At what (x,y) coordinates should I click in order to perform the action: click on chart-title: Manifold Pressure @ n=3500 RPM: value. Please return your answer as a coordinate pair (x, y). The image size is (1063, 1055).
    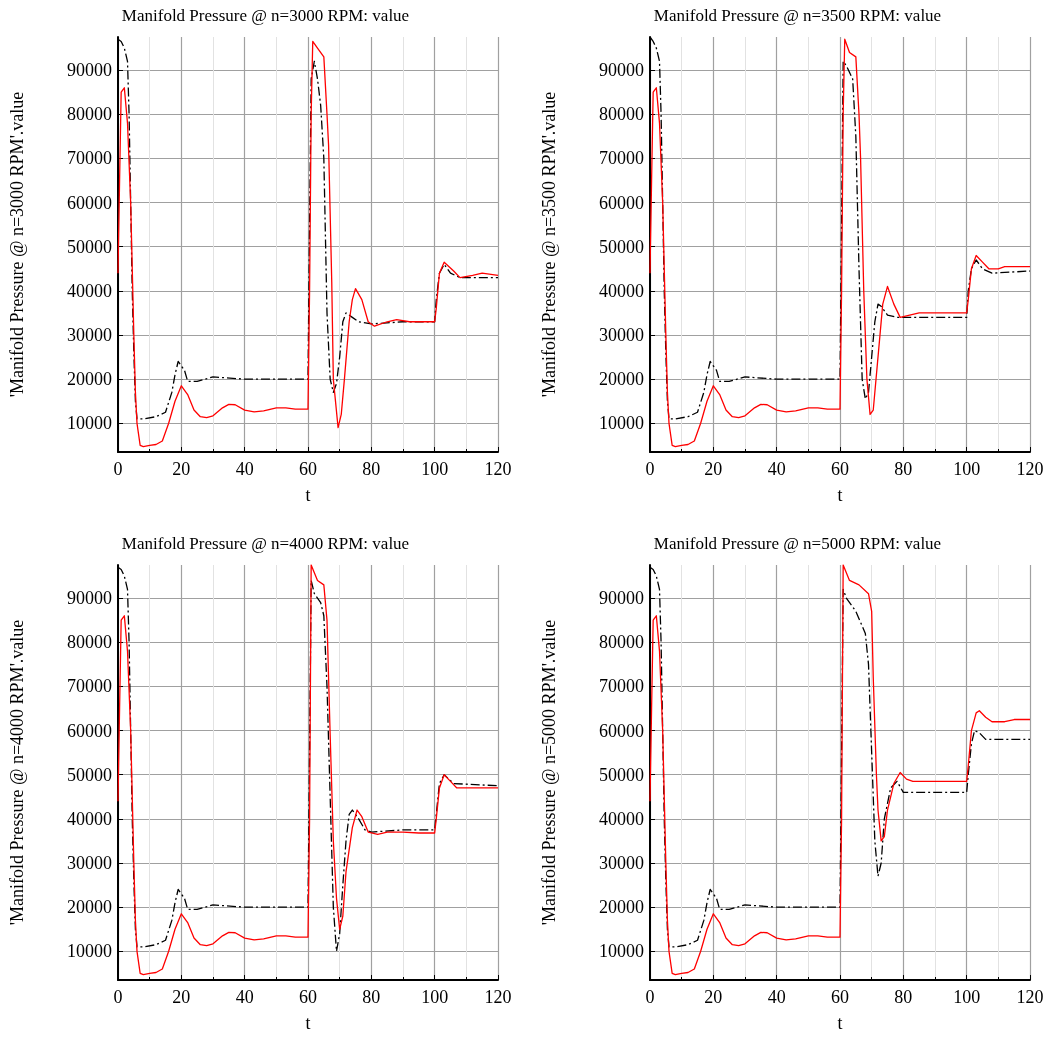
    Looking at the image, I should click on (797, 15).